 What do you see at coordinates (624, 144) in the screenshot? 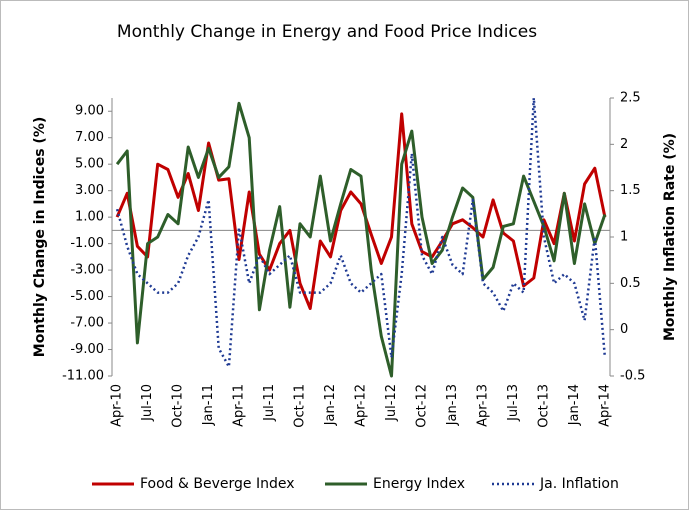
I see `y2-tick-label: 2` at bounding box center [624, 144].